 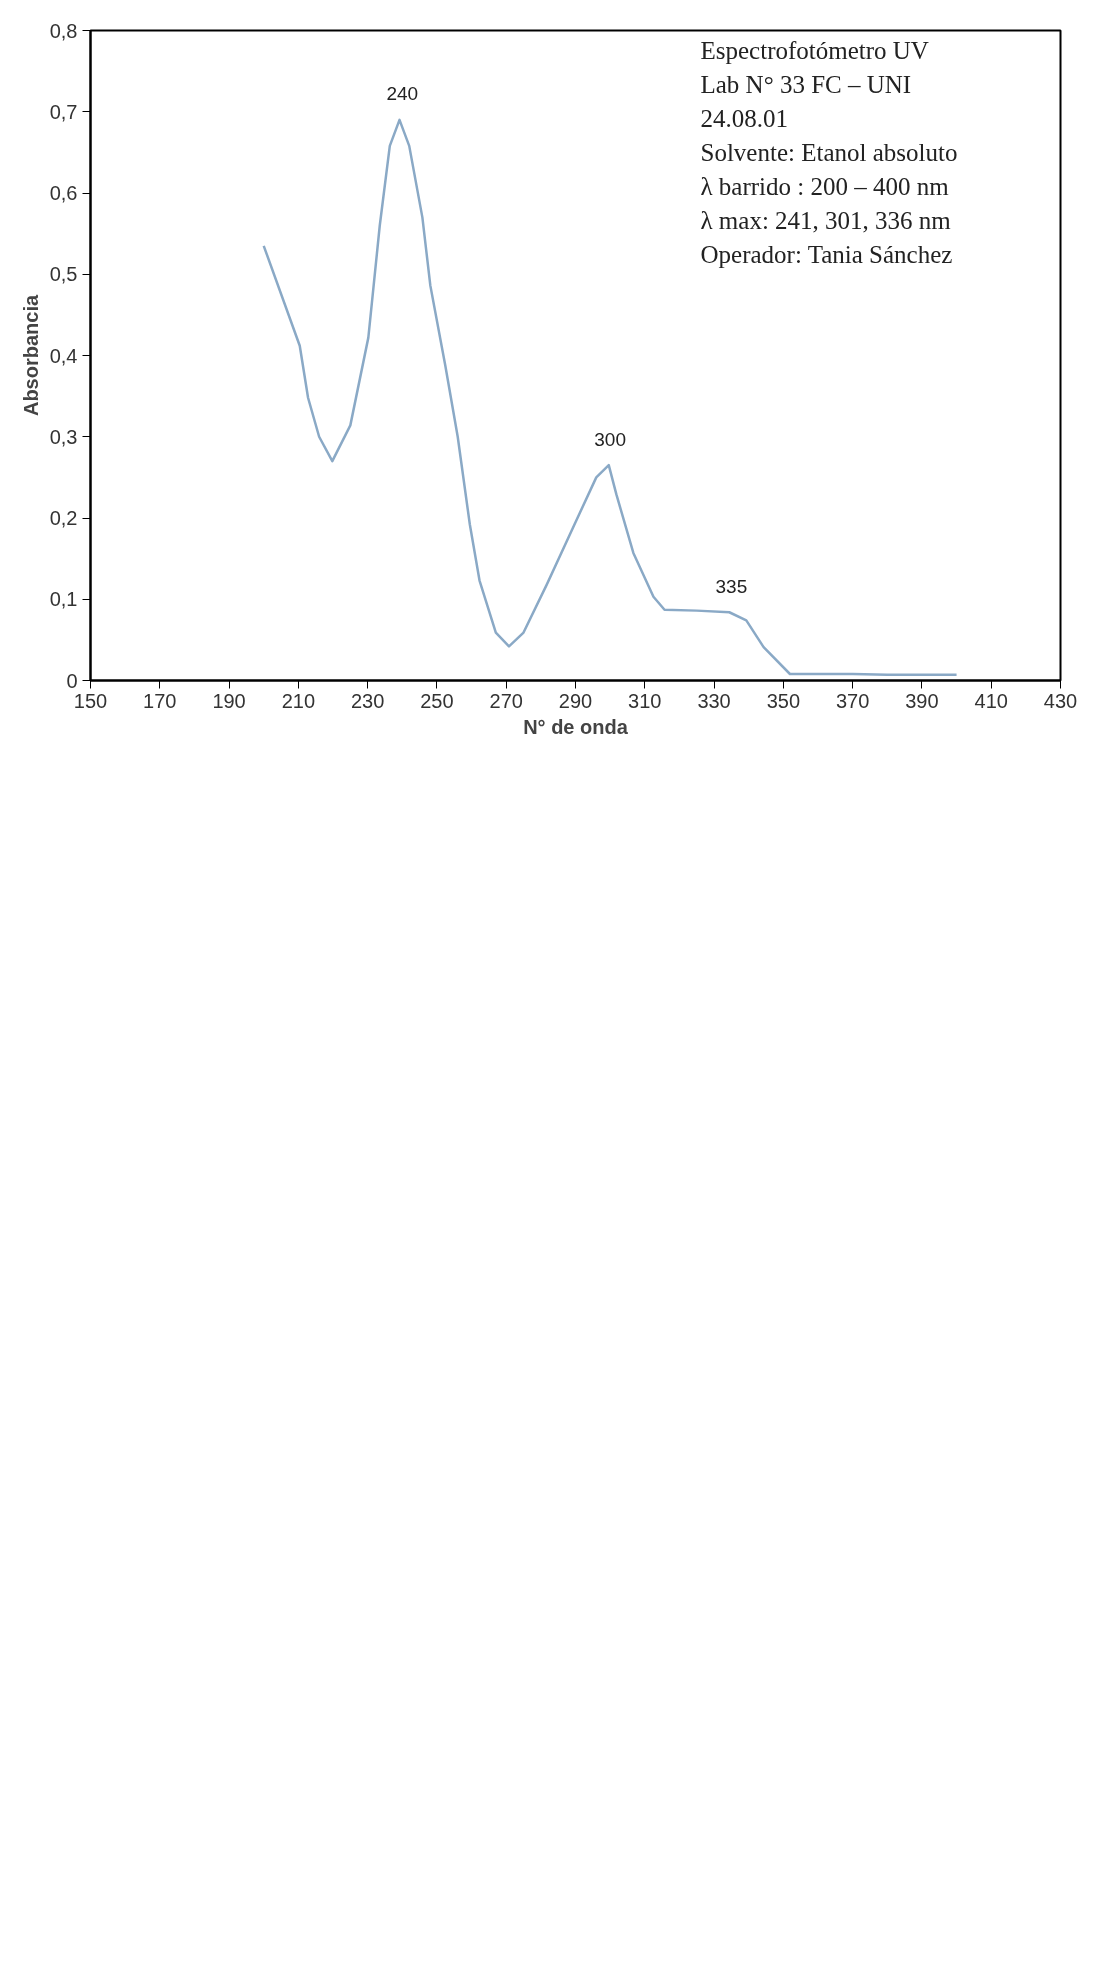 What do you see at coordinates (72, 680) in the screenshot?
I see `y-tick-label: 0` at bounding box center [72, 680].